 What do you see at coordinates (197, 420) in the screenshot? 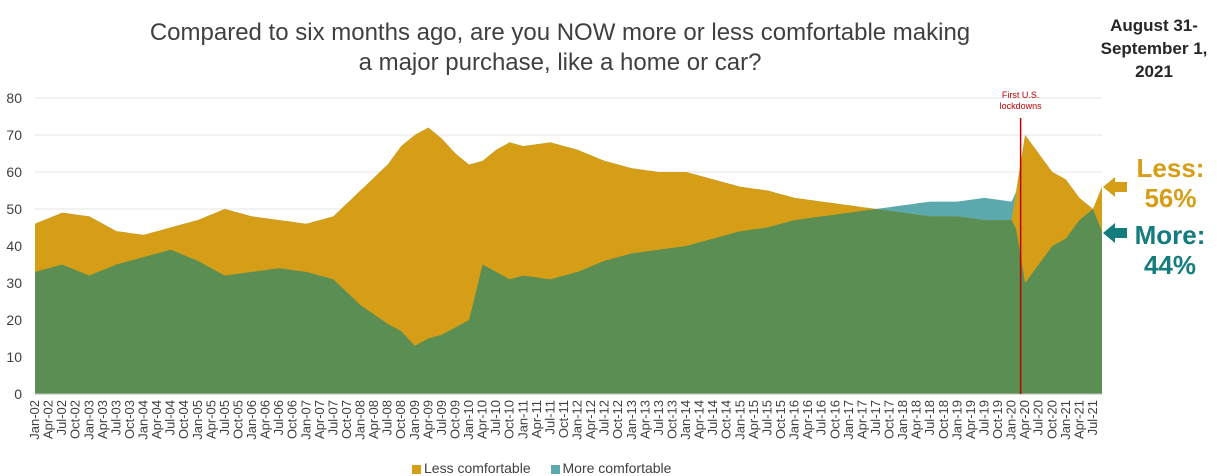
I see `x-tick-label: Jan-05` at bounding box center [197, 420].